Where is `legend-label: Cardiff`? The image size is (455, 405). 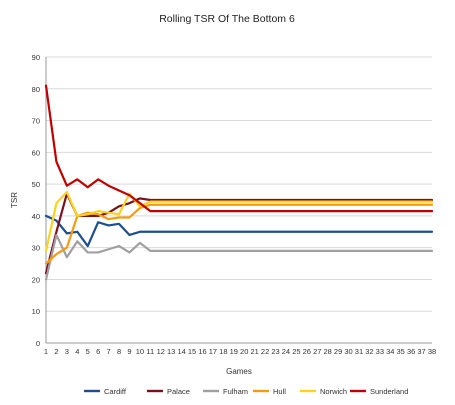
legend-label: Cardiff is located at coordinates (115, 391).